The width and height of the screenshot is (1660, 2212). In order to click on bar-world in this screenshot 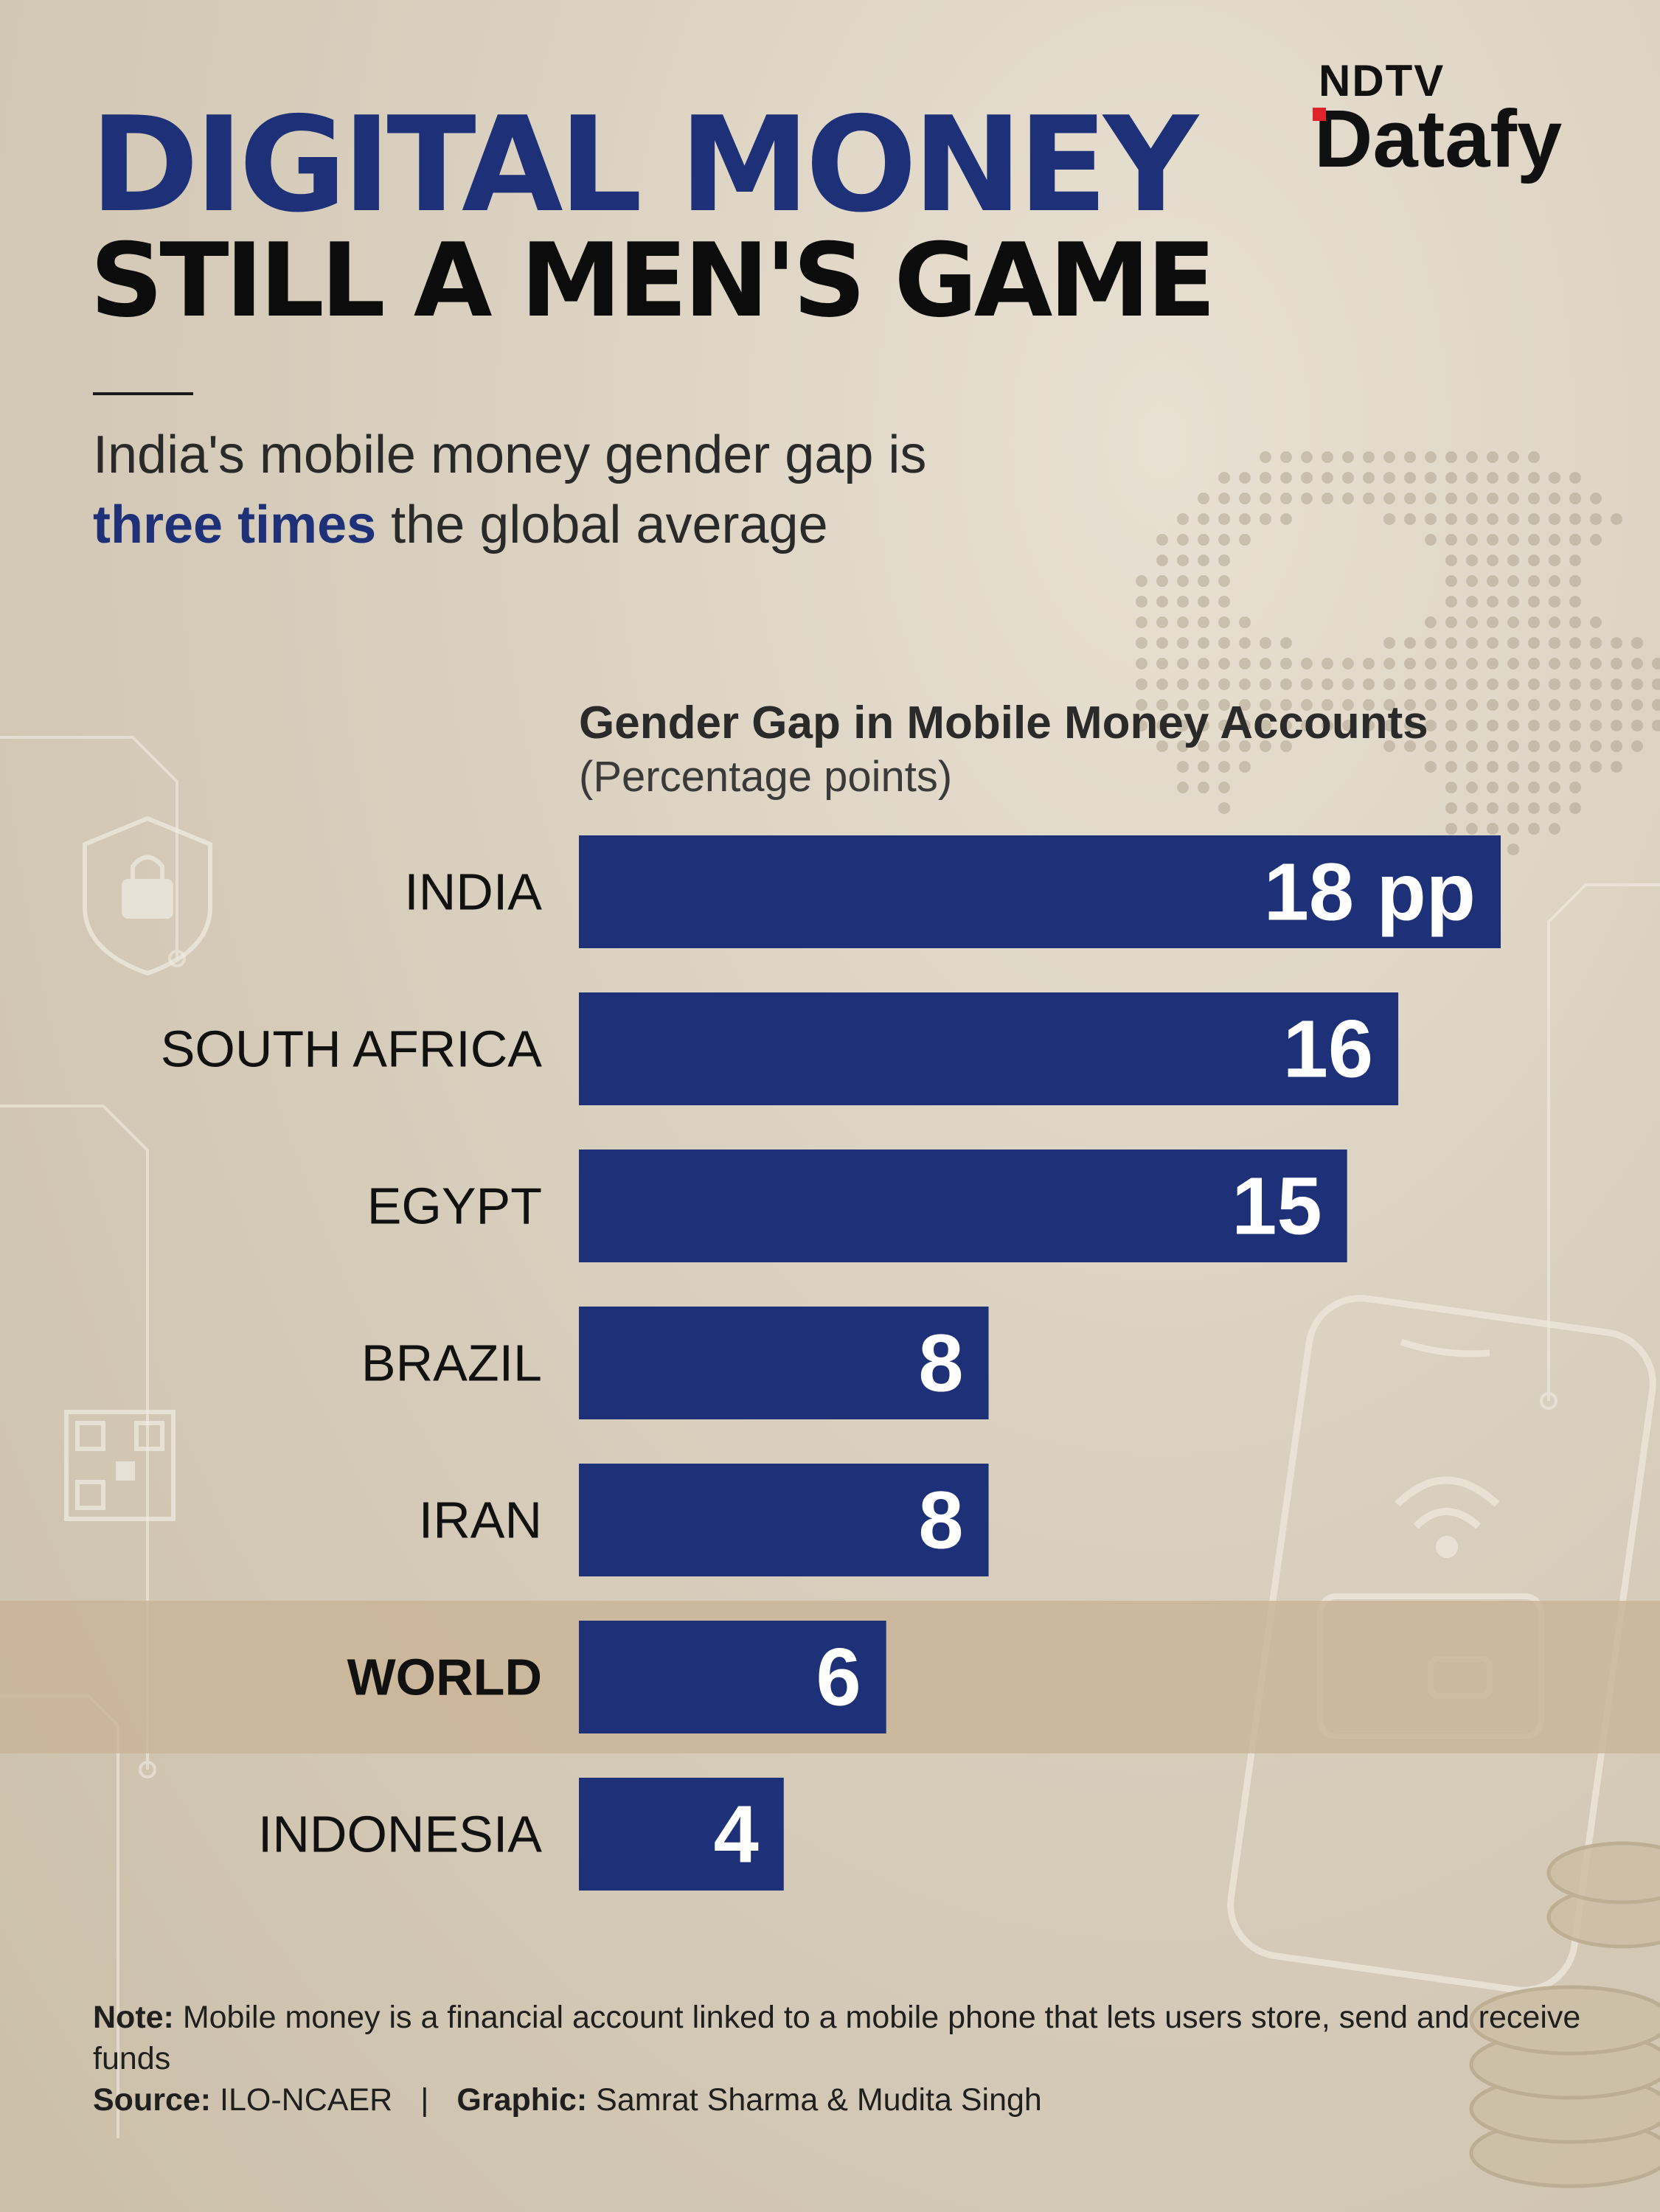, I will do `click(732, 1677)`.